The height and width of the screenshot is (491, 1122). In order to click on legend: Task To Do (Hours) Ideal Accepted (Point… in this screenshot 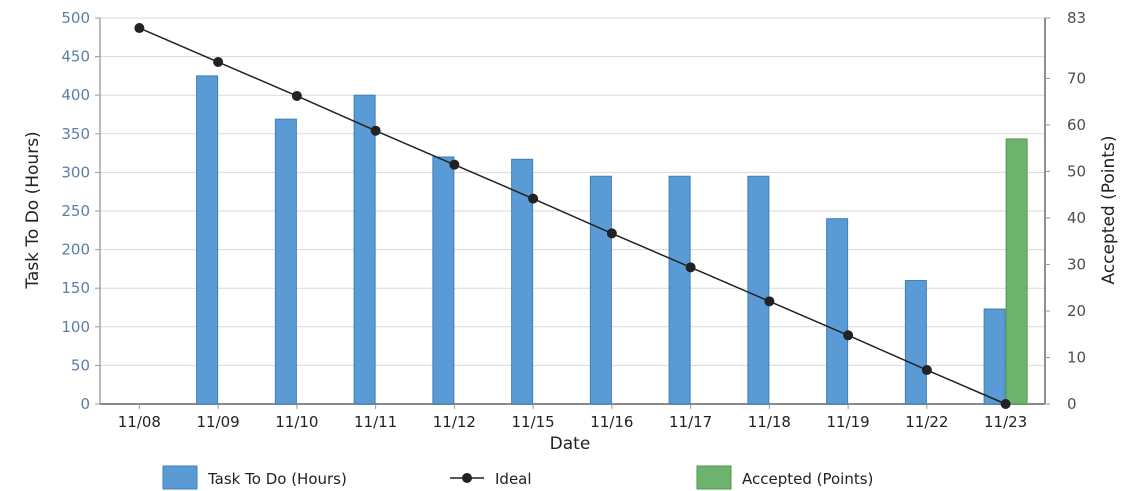, I will do `click(517, 477)`.